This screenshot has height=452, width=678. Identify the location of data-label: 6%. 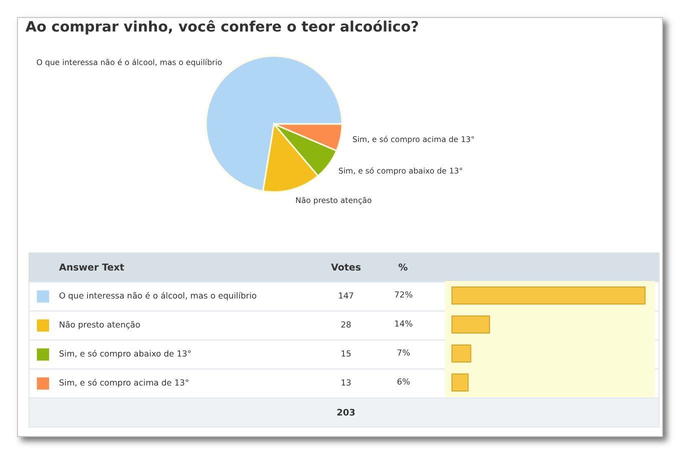
(403, 381).